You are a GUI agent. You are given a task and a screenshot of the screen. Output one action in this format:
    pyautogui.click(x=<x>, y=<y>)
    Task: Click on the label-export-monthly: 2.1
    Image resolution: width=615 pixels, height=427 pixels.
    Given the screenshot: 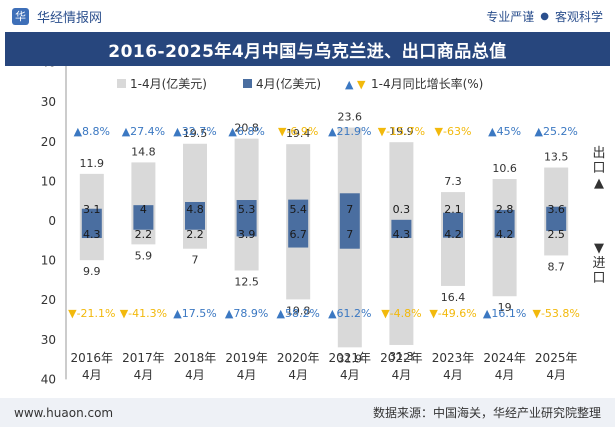 What is the action you would take?
    pyautogui.click(x=453, y=209)
    